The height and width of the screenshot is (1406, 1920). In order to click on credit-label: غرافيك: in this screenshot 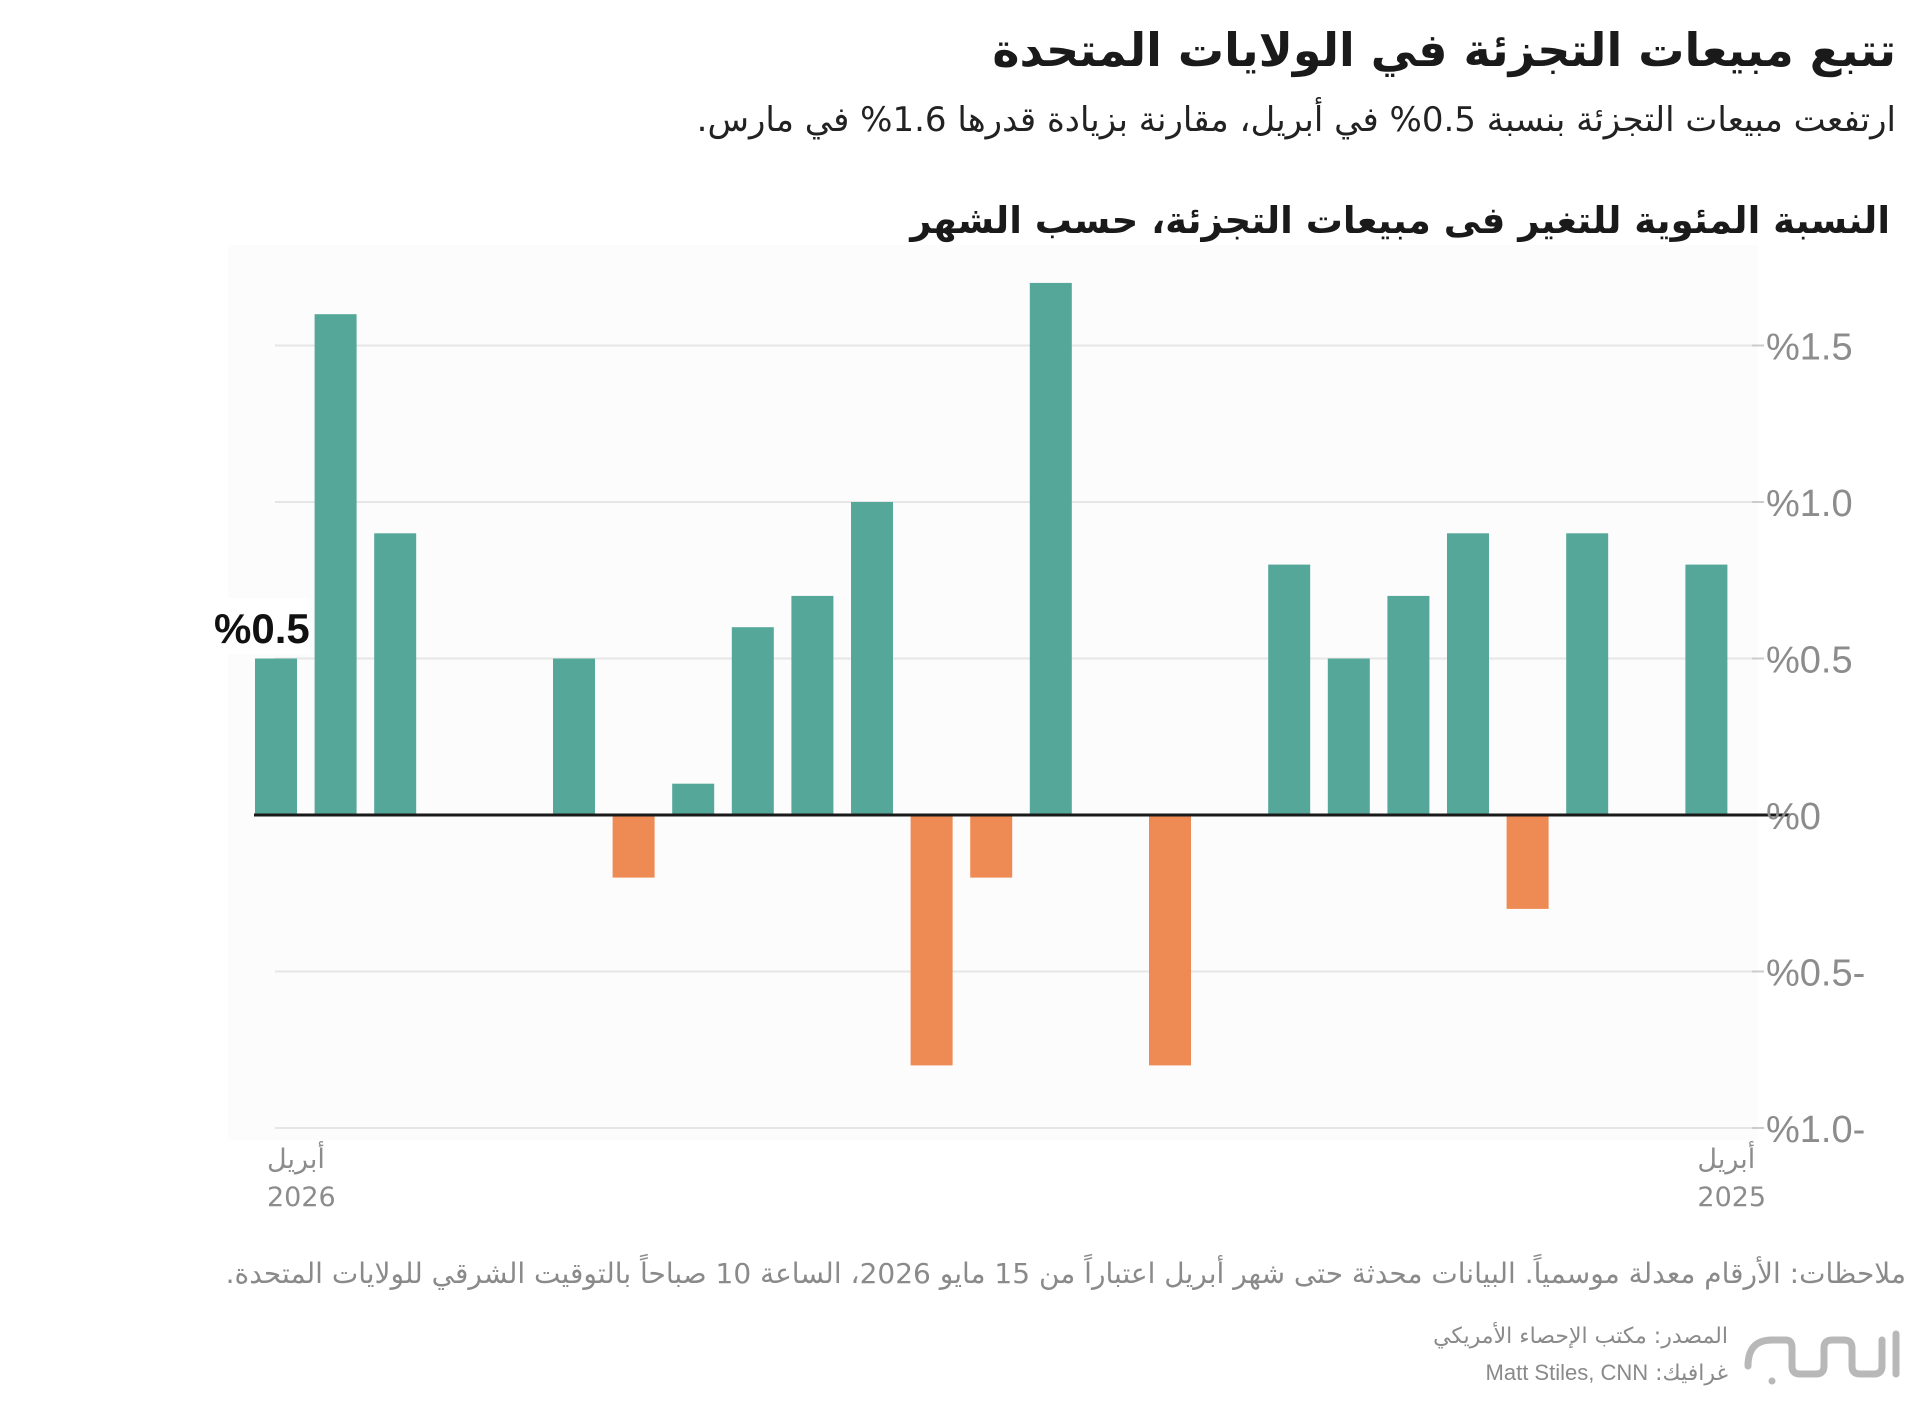, I will do `click(1691, 1373)`.